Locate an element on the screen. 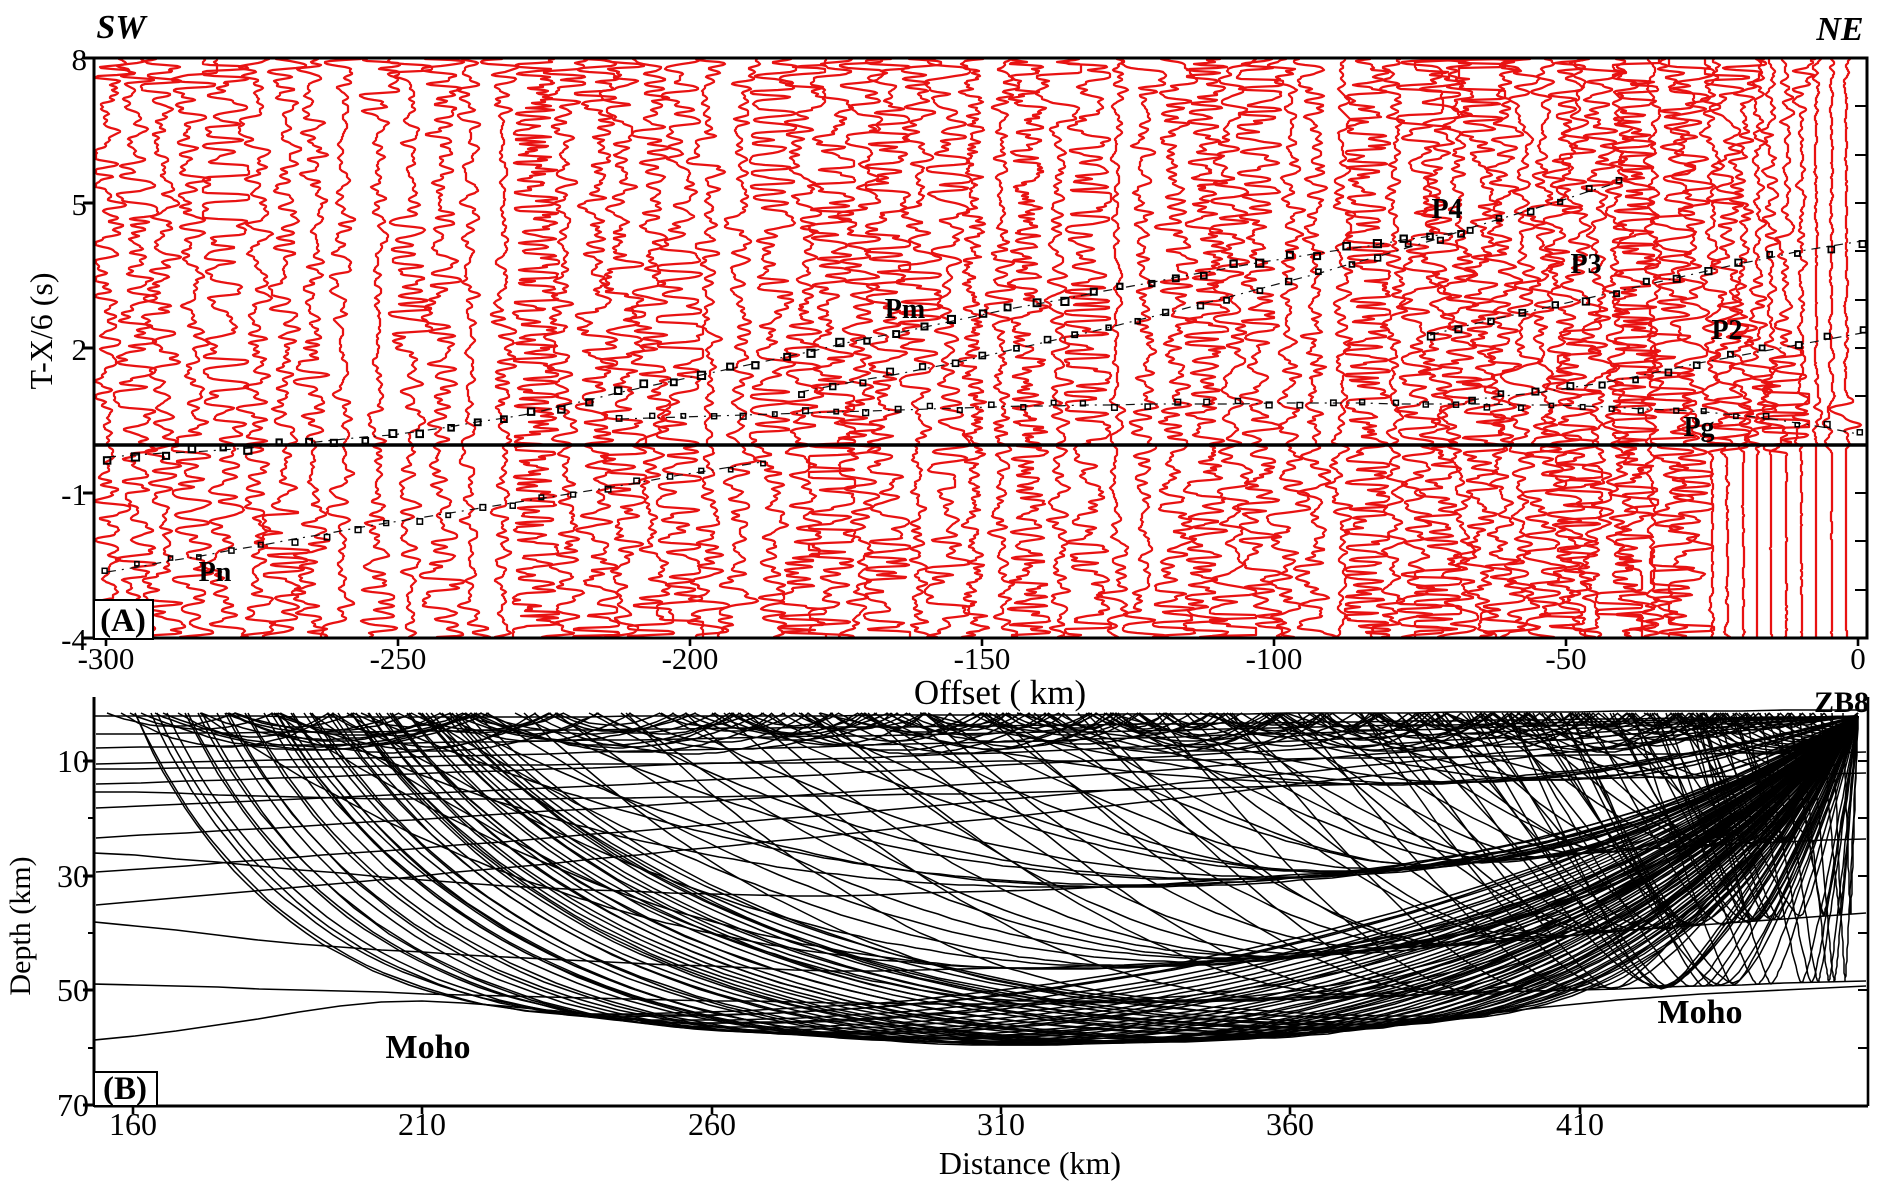 Image resolution: width=1892 pixels, height=1203 pixels. svg-text: 310 is located at coordinates (1001, 1124).